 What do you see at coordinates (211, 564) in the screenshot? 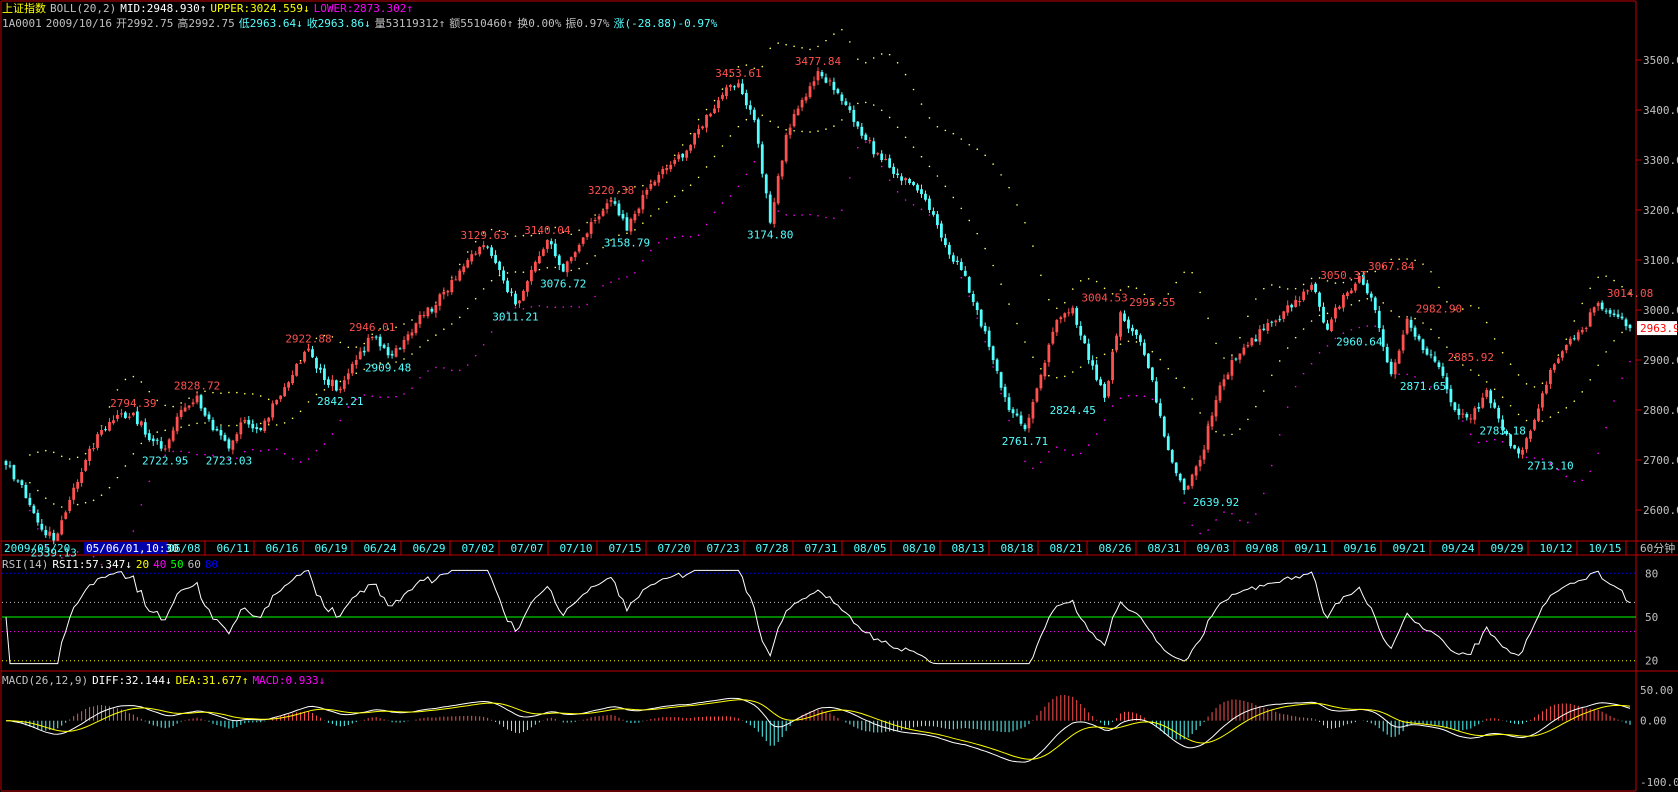
I see `rsi-level-80: 80` at bounding box center [211, 564].